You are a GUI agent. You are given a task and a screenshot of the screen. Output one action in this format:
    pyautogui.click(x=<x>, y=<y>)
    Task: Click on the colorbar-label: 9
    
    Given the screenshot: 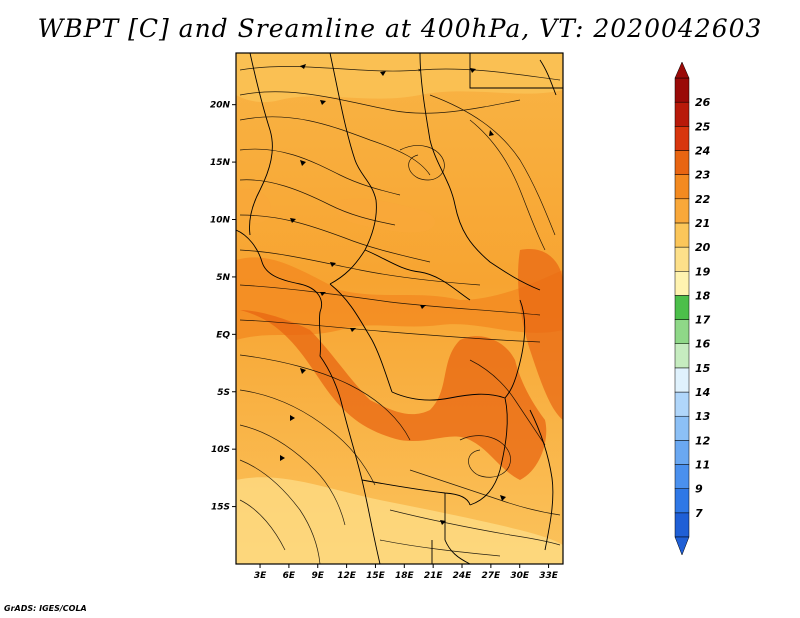 What is the action you would take?
    pyautogui.click(x=699, y=489)
    